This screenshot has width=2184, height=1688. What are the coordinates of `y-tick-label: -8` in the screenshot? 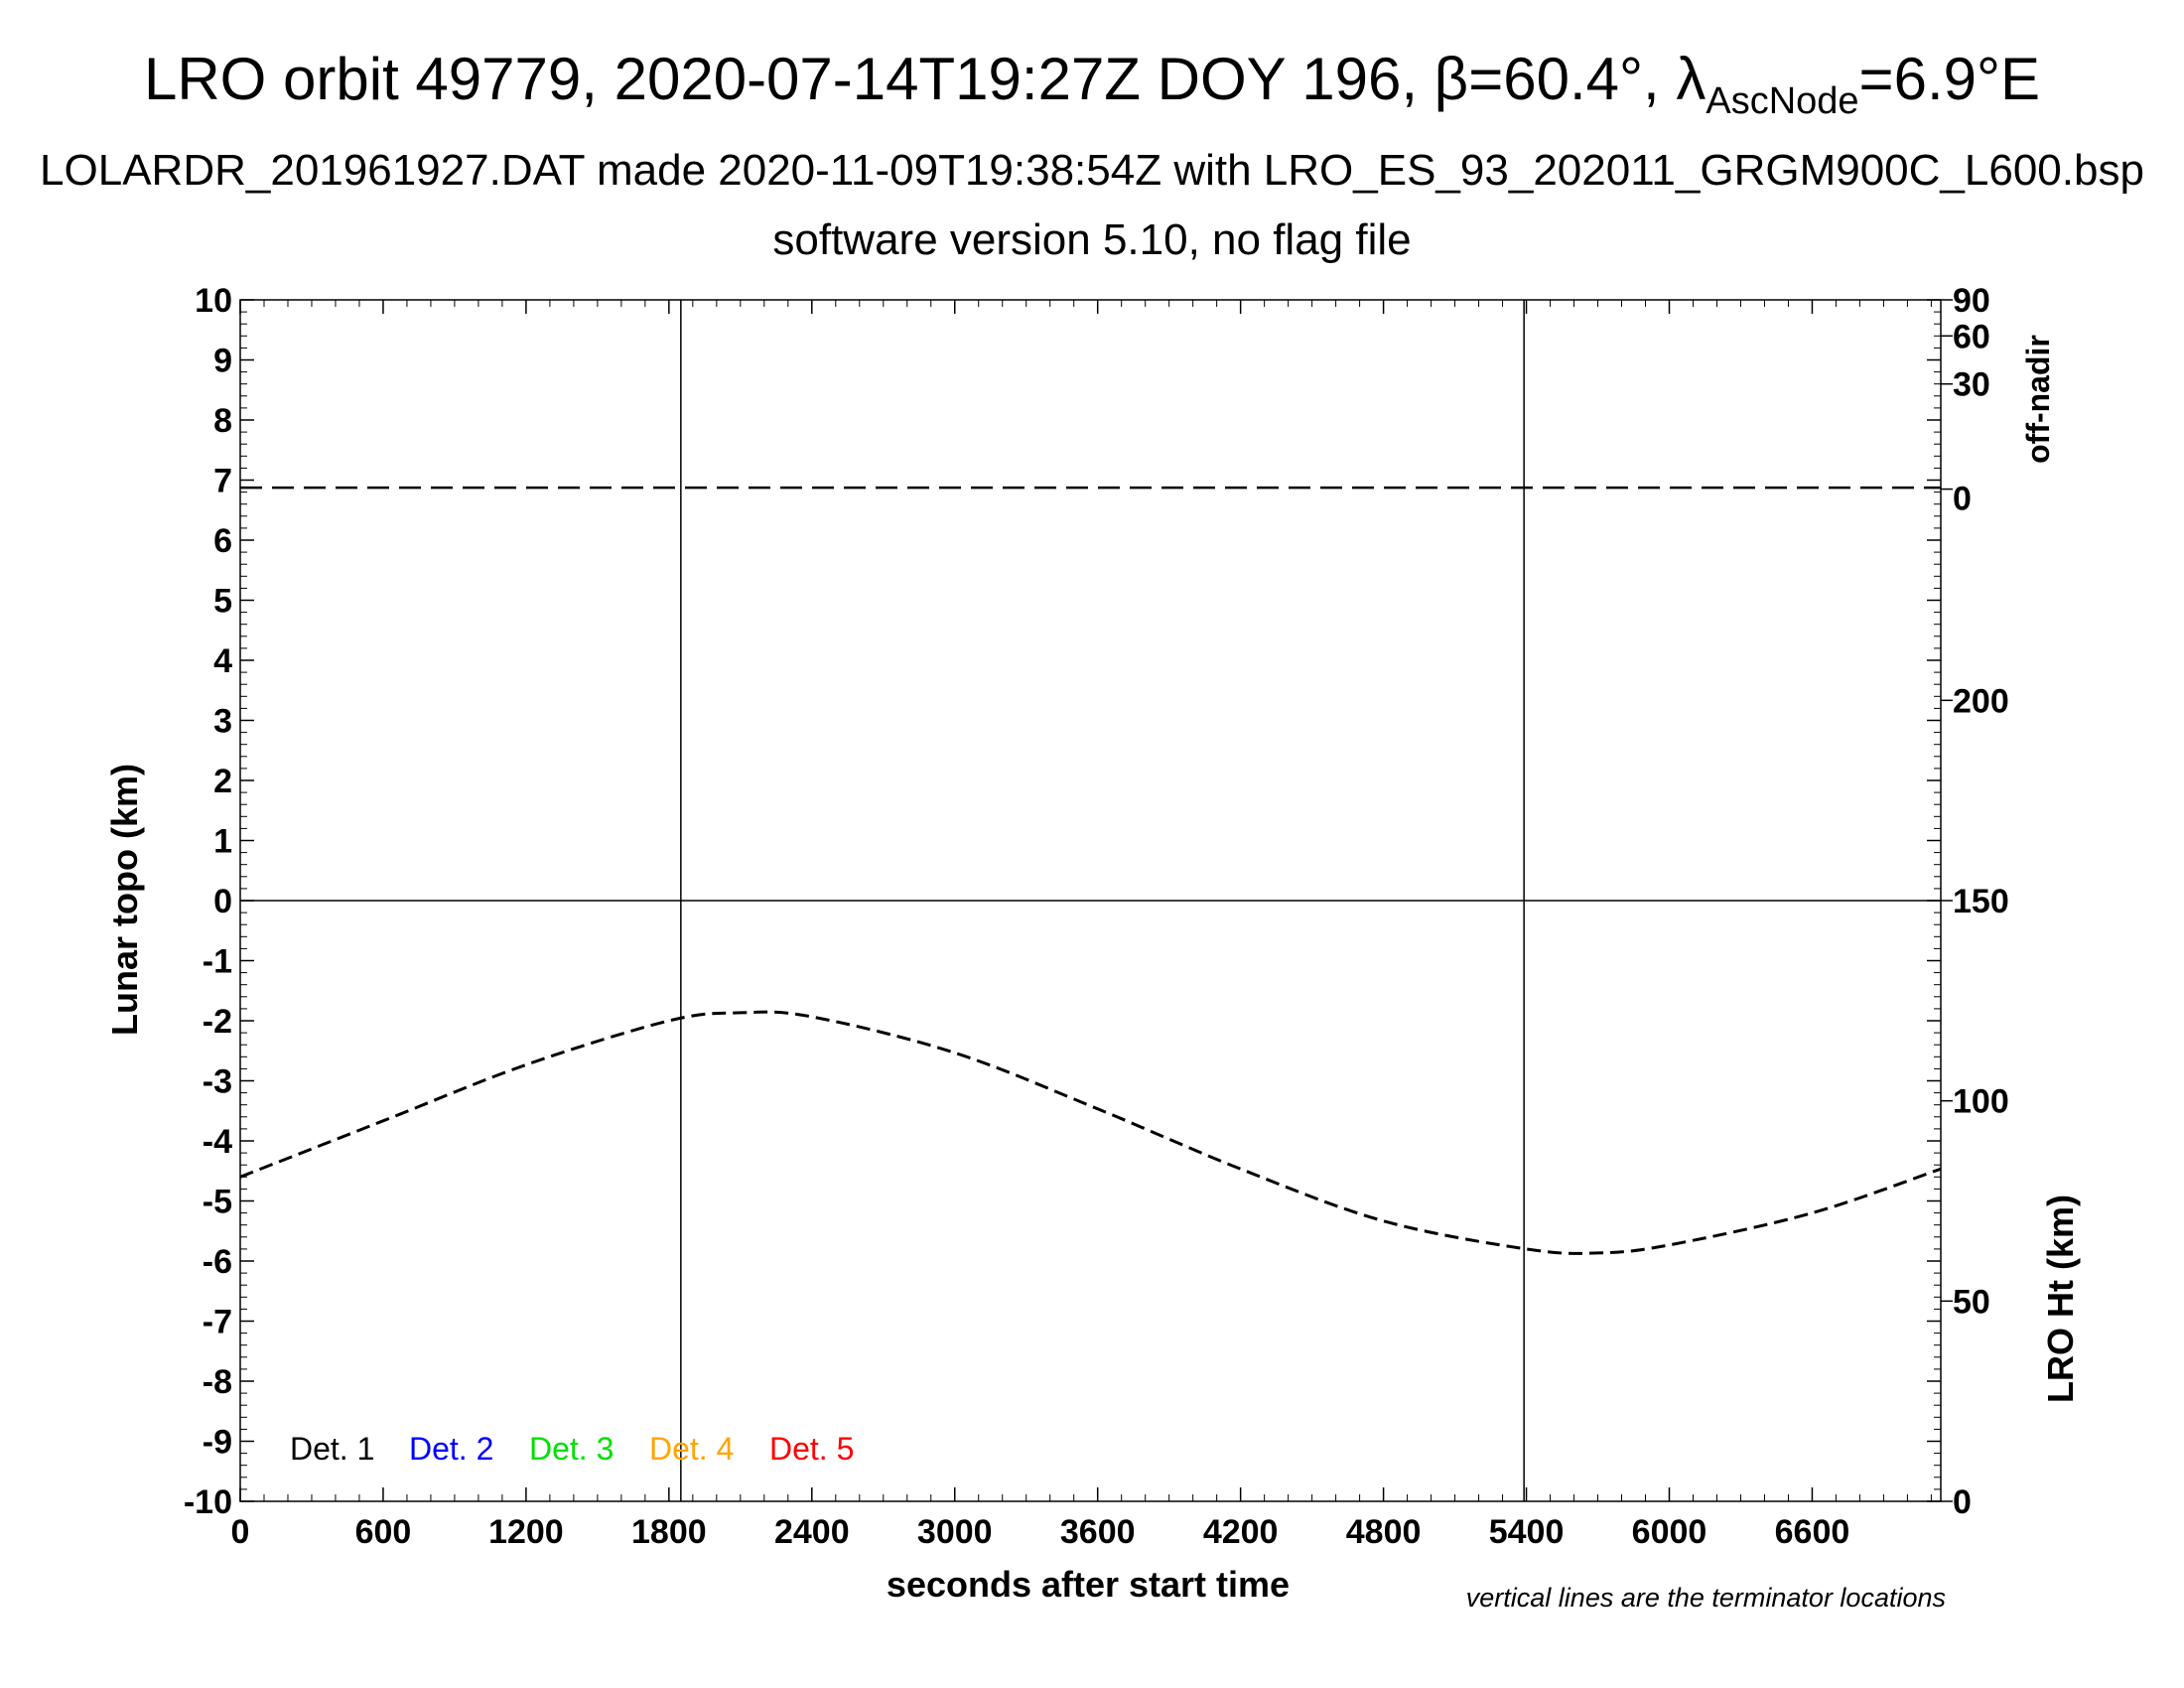 It's located at (217, 1382).